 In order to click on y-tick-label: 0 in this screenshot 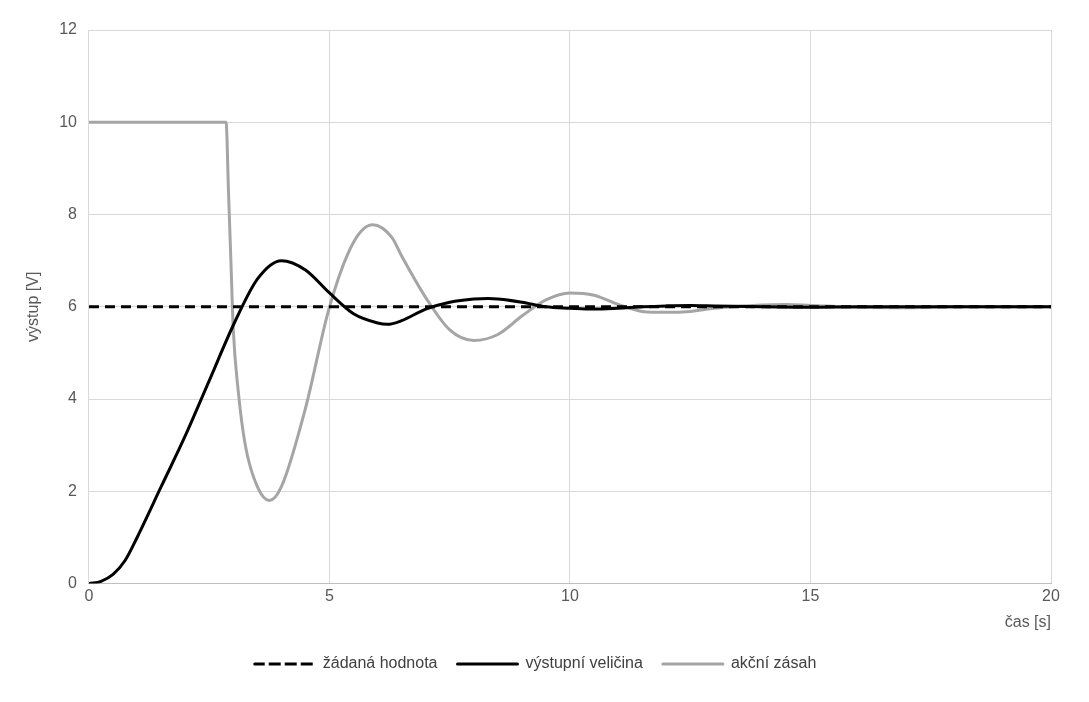, I will do `click(73, 583)`.